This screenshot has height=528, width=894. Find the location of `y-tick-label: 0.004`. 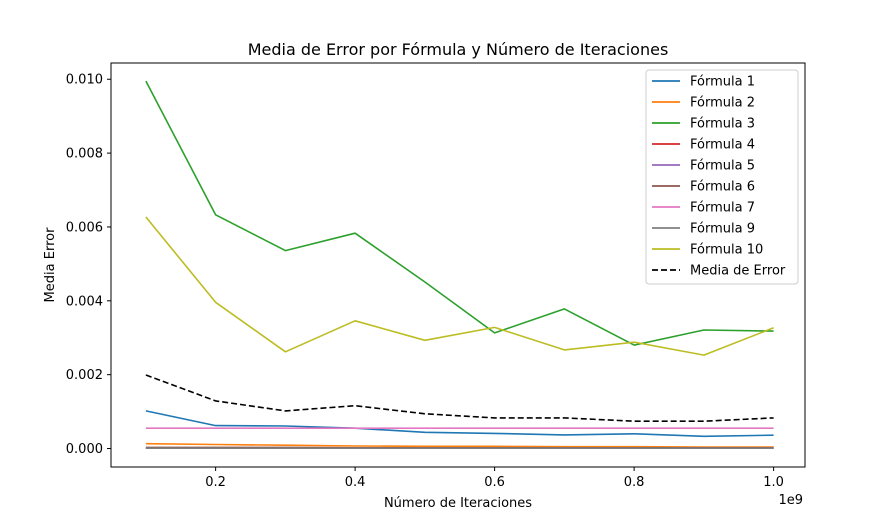

y-tick-label: 0.004 is located at coordinates (84, 301).